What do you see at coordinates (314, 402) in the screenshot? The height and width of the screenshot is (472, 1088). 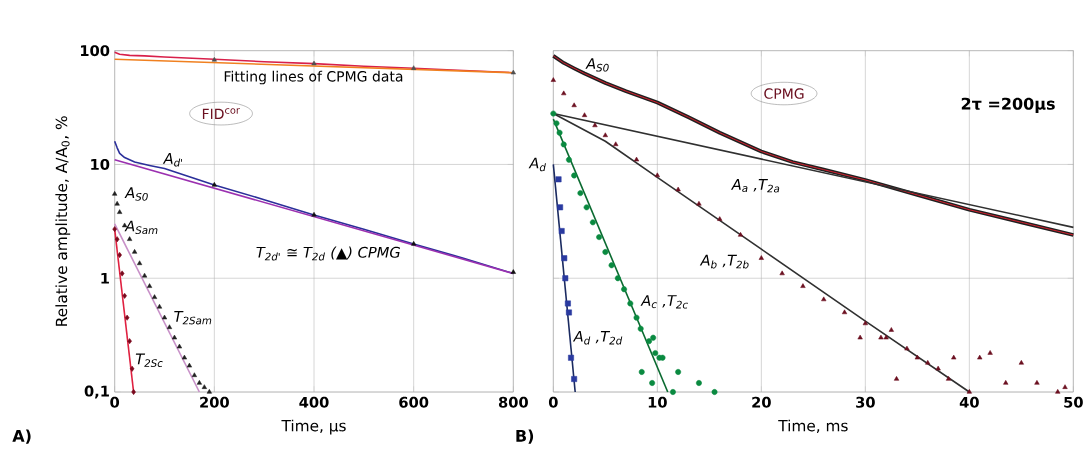 I see `x-tick-label: 400` at bounding box center [314, 402].